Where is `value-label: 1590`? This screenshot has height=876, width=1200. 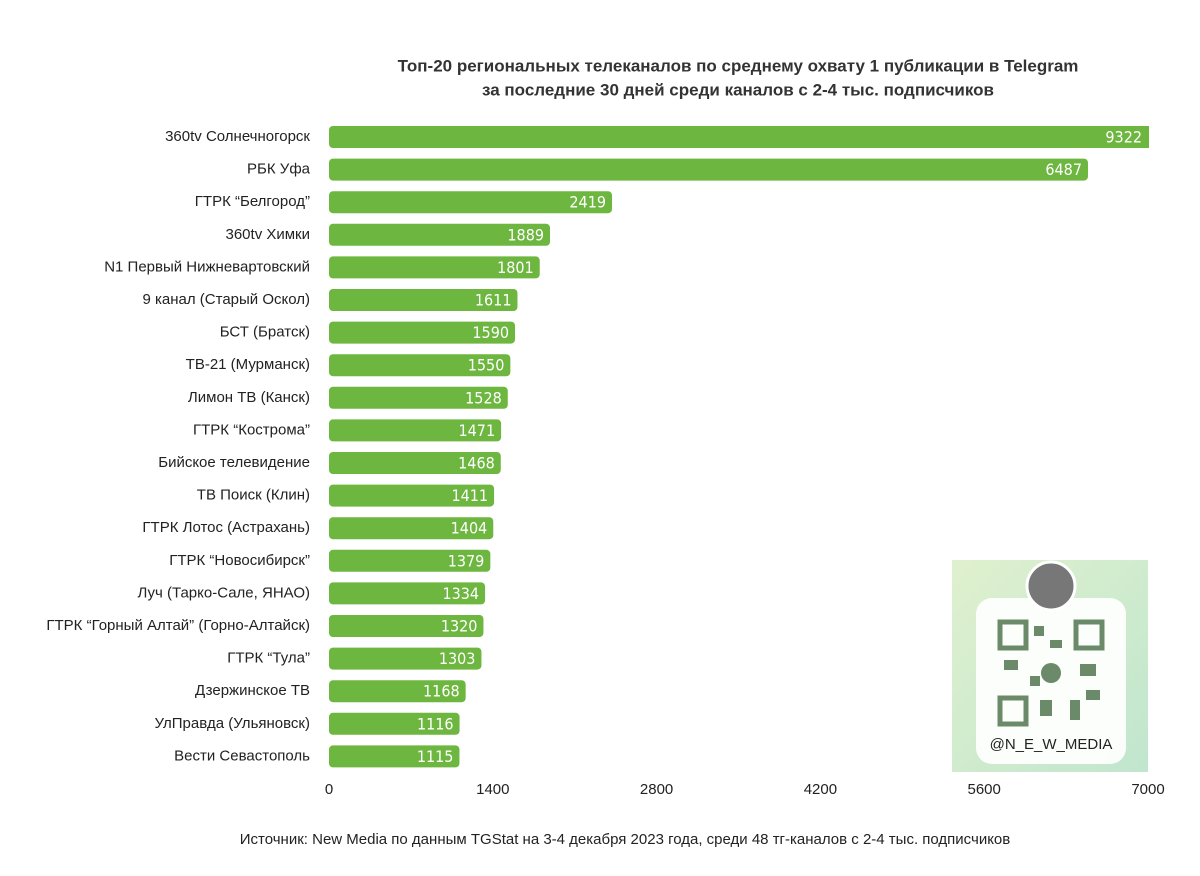
value-label: 1590 is located at coordinates (490, 332).